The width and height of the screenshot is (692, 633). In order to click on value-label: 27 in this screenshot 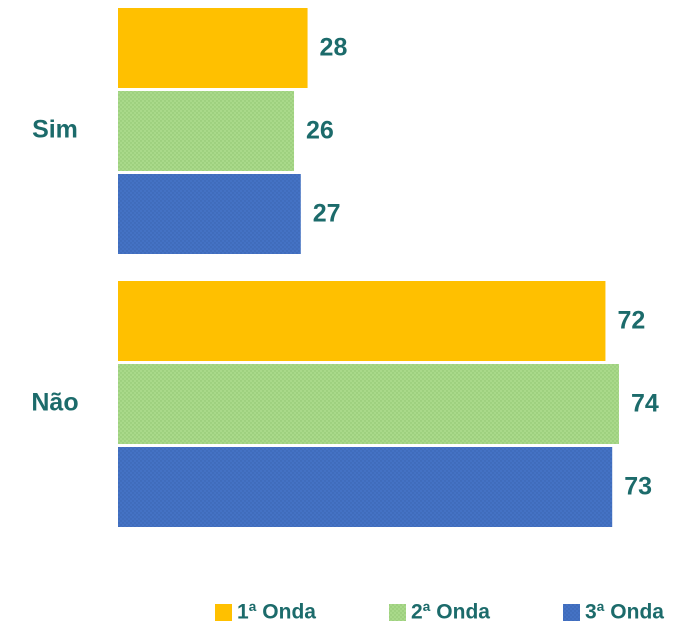, I will do `click(327, 214)`.